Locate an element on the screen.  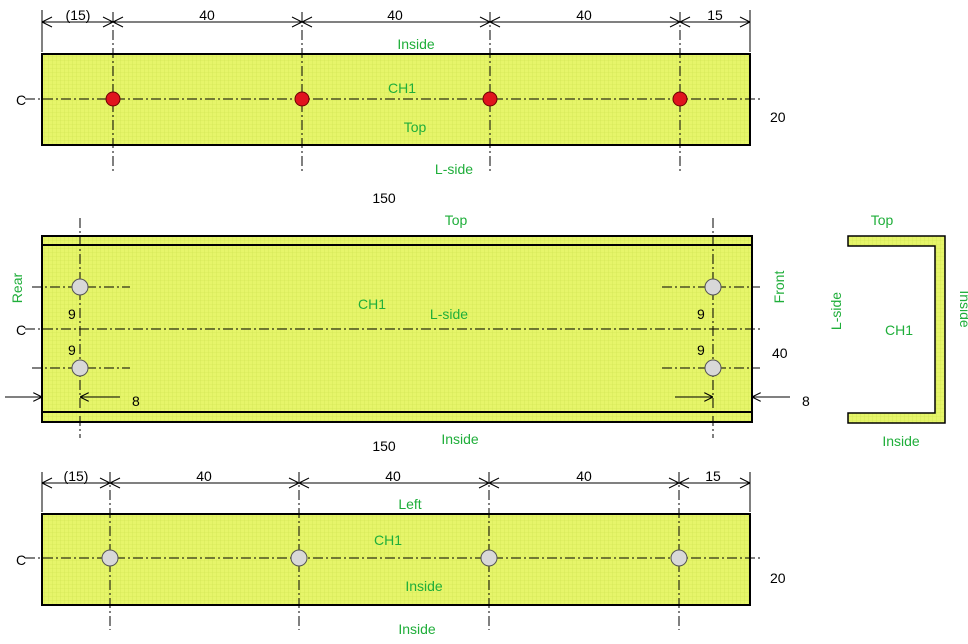
section-part: CH1 is located at coordinates (899, 330).